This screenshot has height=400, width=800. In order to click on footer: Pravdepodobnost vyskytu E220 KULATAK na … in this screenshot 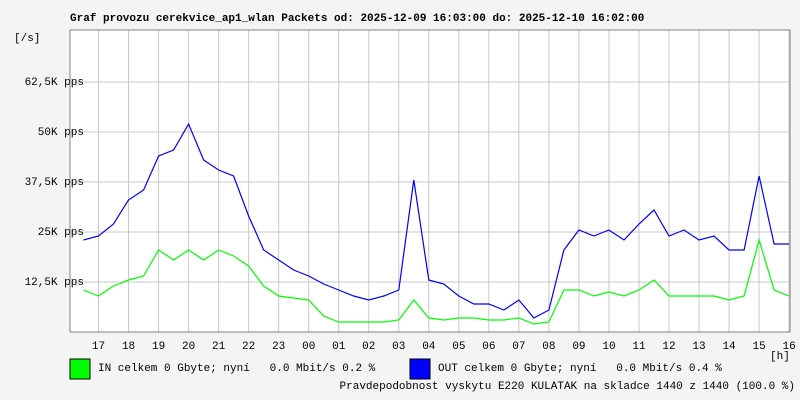, I will do `click(567, 387)`.